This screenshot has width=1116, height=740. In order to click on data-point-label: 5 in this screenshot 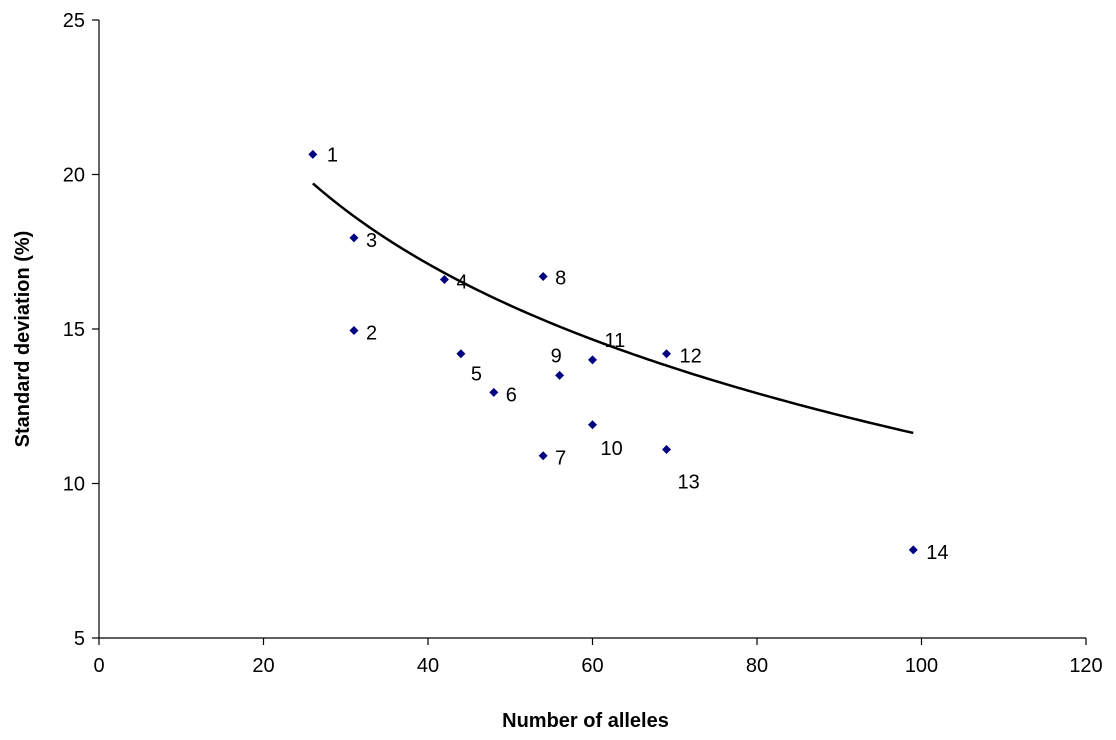, I will do `click(476, 375)`.